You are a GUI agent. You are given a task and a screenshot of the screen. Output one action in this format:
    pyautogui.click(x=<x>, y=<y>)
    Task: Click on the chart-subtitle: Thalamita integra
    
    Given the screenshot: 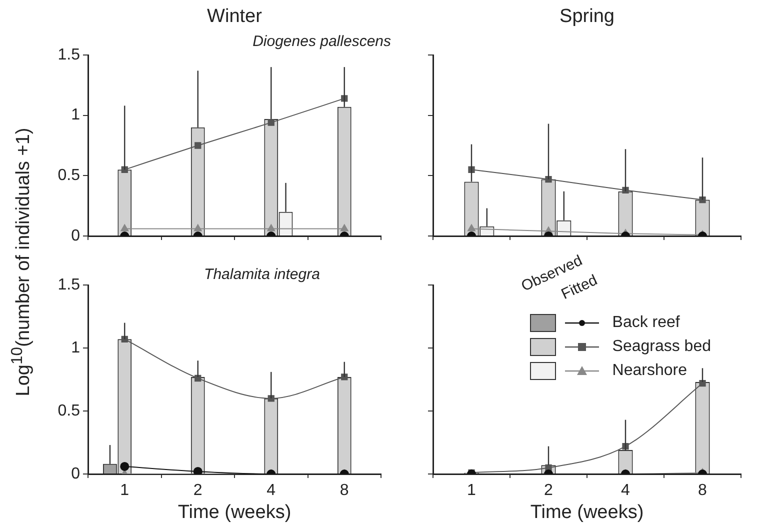 What is the action you would take?
    pyautogui.click(x=262, y=274)
    